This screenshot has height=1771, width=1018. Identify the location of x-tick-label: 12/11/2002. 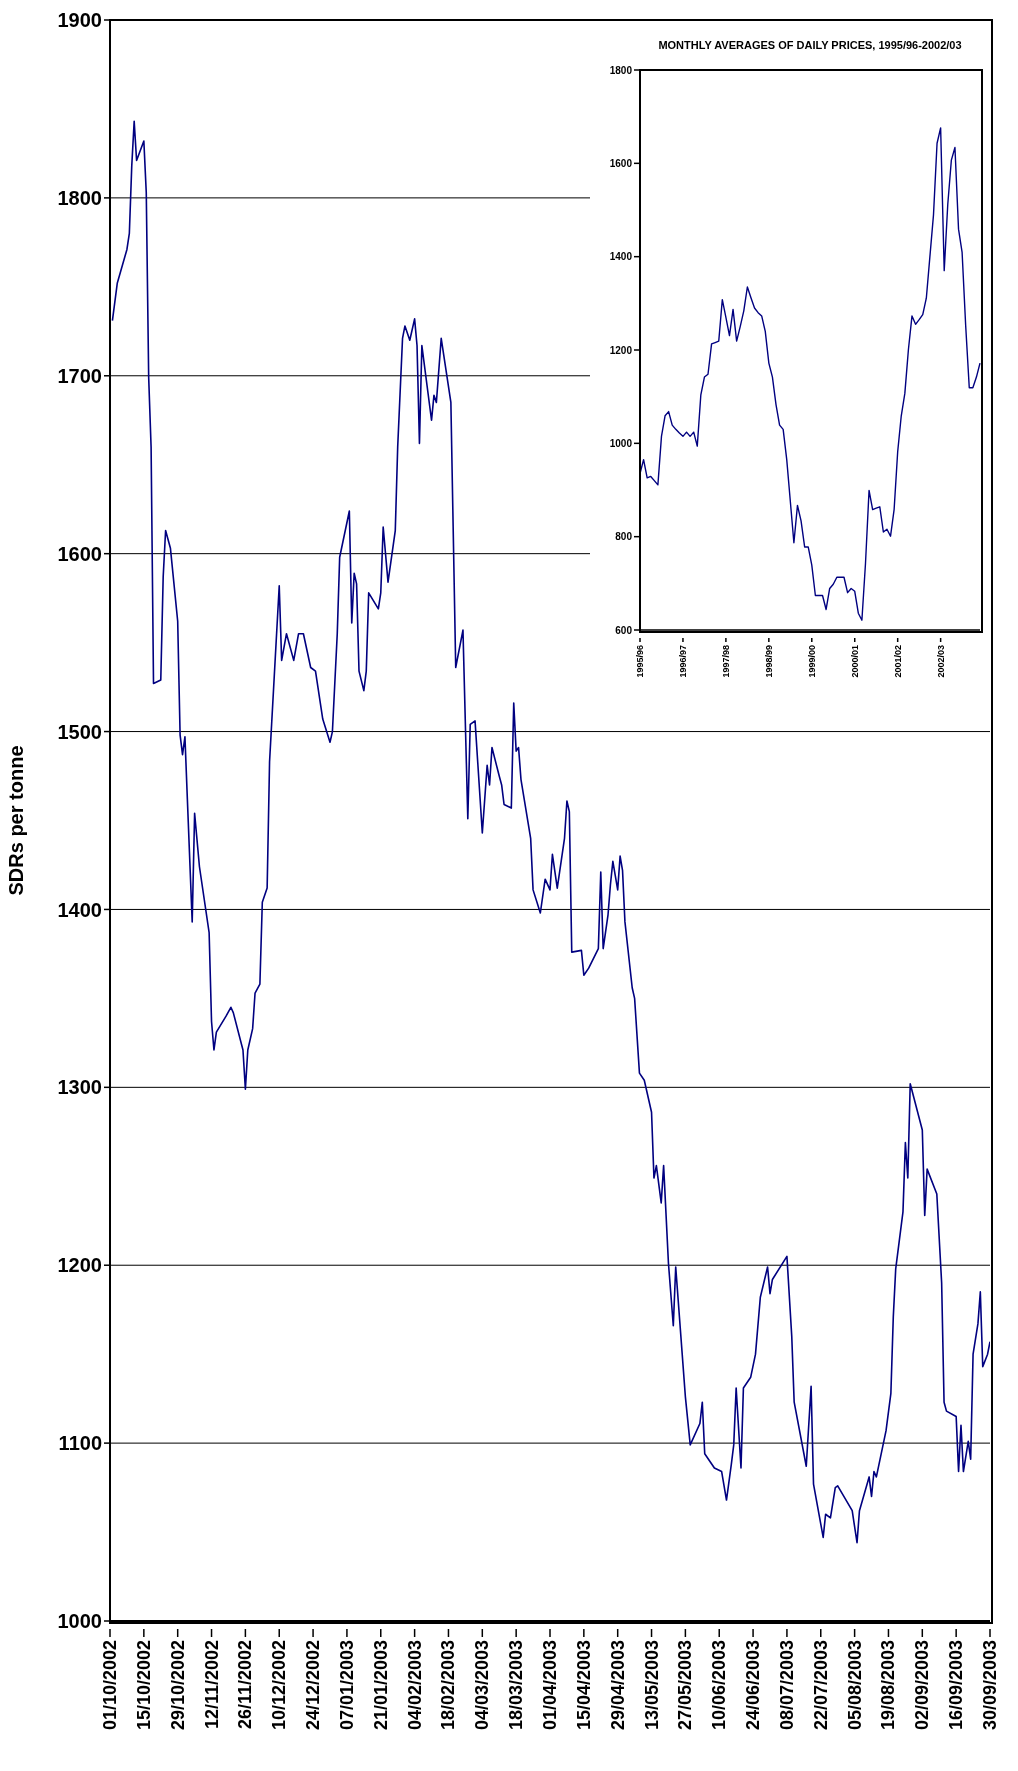
(211, 1685).